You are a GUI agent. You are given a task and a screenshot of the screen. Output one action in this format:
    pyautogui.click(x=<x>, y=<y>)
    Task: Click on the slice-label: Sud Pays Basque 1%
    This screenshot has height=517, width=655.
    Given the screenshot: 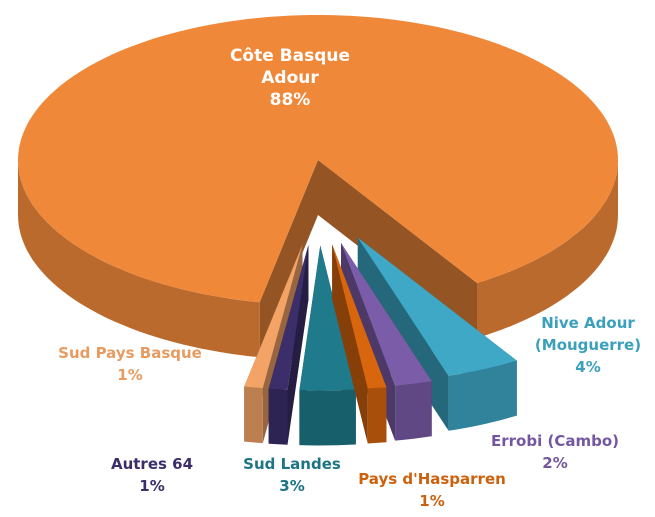 What is the action you would take?
    pyautogui.click(x=130, y=364)
    